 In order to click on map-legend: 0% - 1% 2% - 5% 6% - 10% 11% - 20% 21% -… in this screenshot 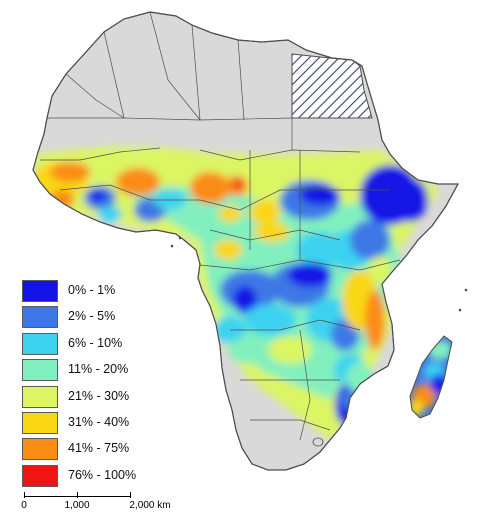, I will do `click(97, 385)`.